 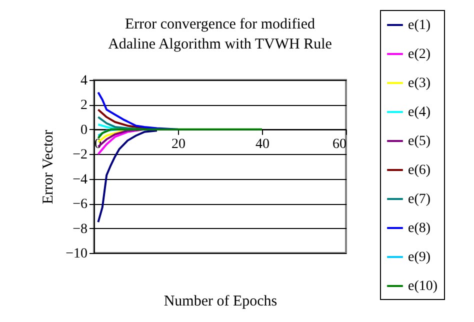 I want to click on legend-label: e(10), so click(x=423, y=286).